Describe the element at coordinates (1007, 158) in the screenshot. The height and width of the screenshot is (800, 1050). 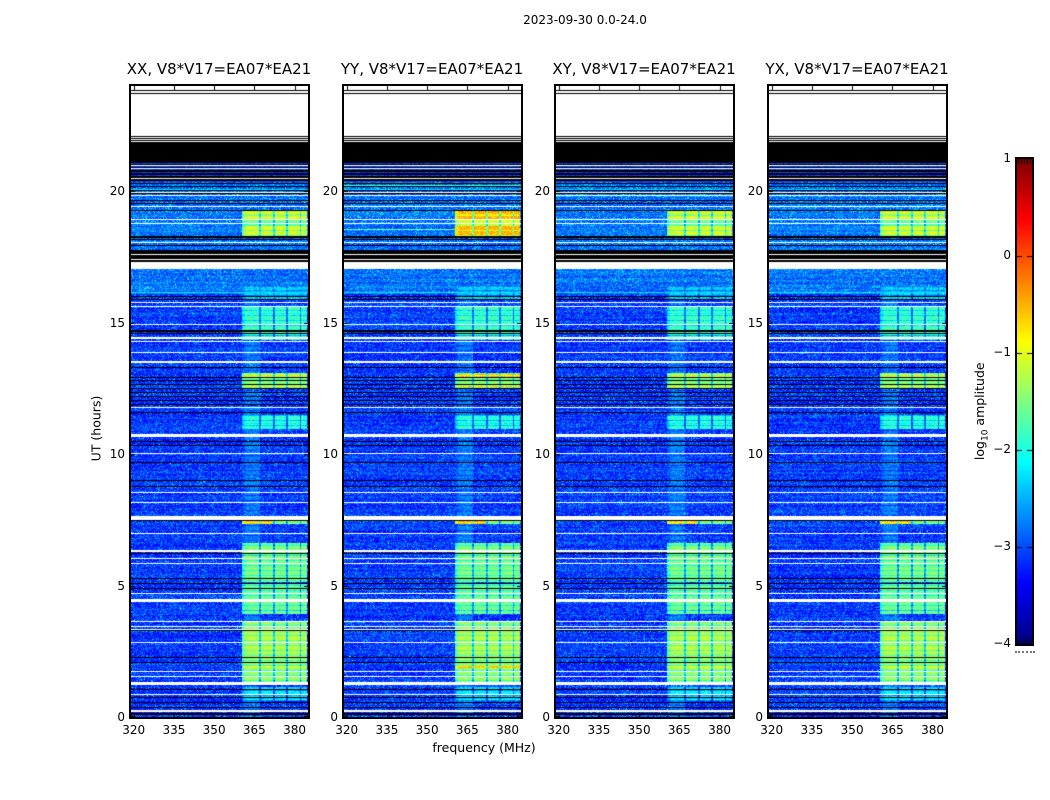
I see `colorbar-tick-label: 1` at that location.